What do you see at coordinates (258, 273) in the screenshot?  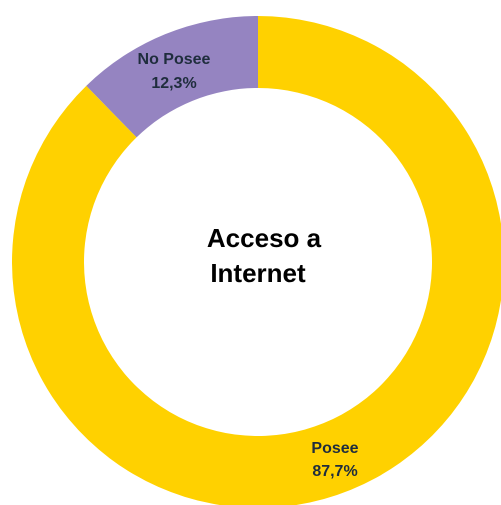 I see `center-title-line-2: Internet` at bounding box center [258, 273].